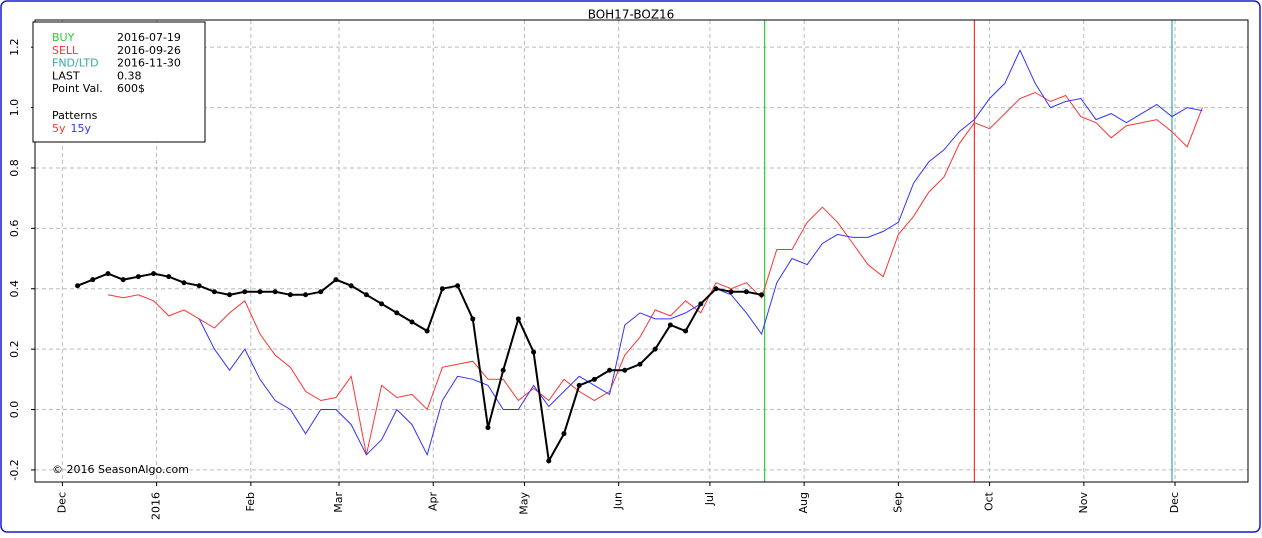  What do you see at coordinates (77, 88) in the screenshot?
I see `info-label: Point Val.` at bounding box center [77, 88].